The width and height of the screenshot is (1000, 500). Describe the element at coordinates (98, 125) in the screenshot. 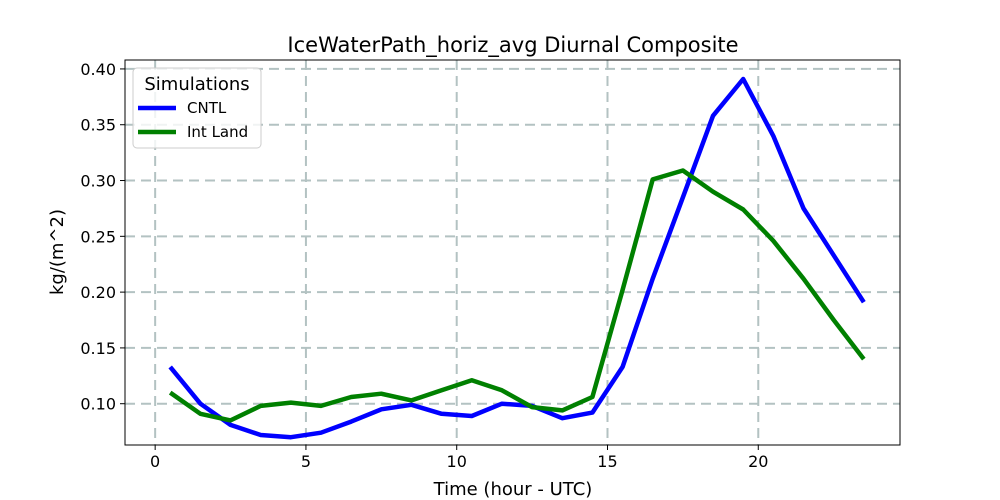

I see `y-tick-label: 0.35` at that location.